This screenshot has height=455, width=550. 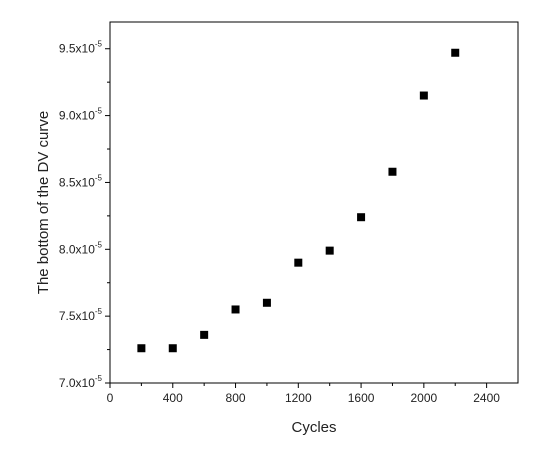 I want to click on y-tick-label: 8.0x10⁻⁵, so click(x=81, y=248).